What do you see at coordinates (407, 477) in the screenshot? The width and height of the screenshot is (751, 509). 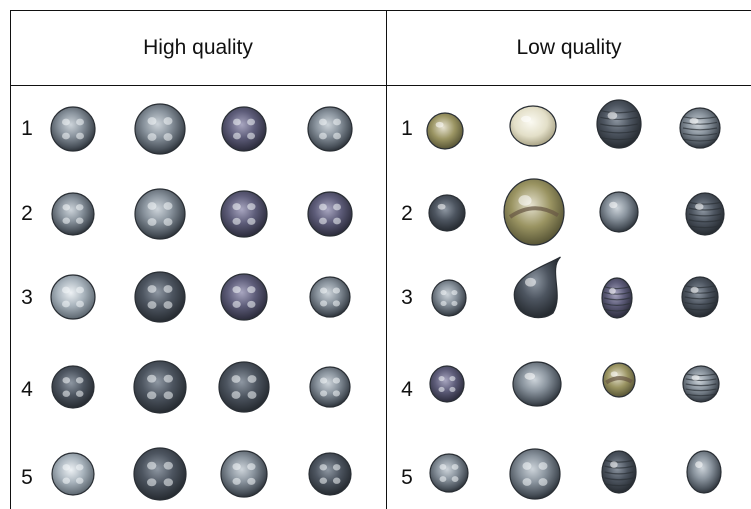 I see `lq-row-label-5: 5` at bounding box center [407, 477].